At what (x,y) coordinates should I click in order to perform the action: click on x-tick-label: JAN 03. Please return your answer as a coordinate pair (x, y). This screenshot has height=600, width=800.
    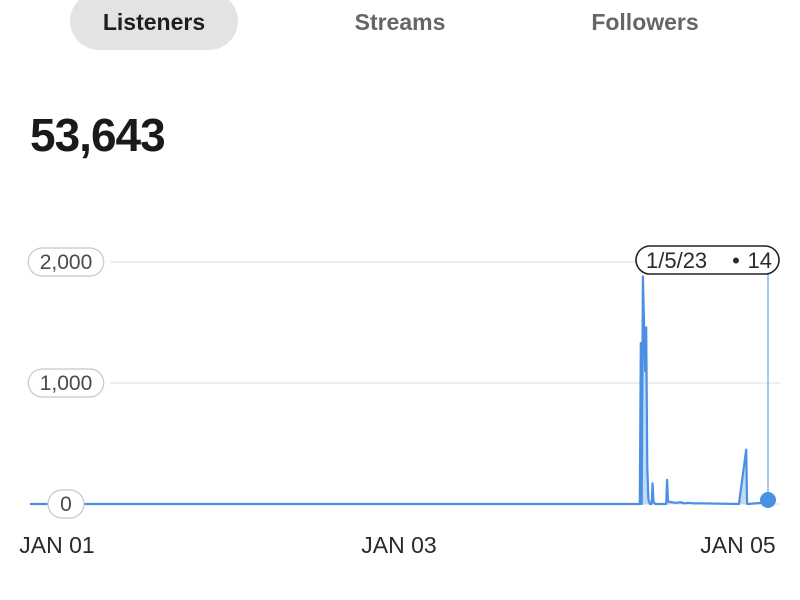
    Looking at the image, I should click on (398, 545).